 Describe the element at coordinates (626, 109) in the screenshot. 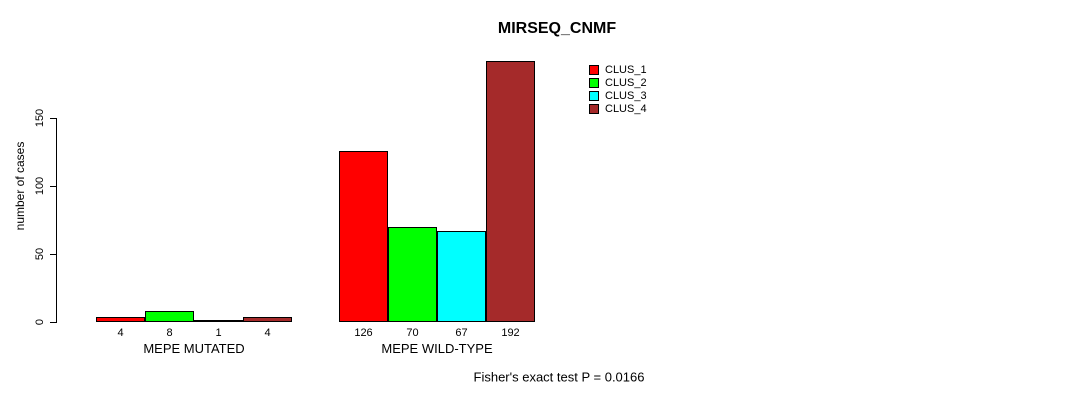

I see `legend-label: CLUS_4` at that location.